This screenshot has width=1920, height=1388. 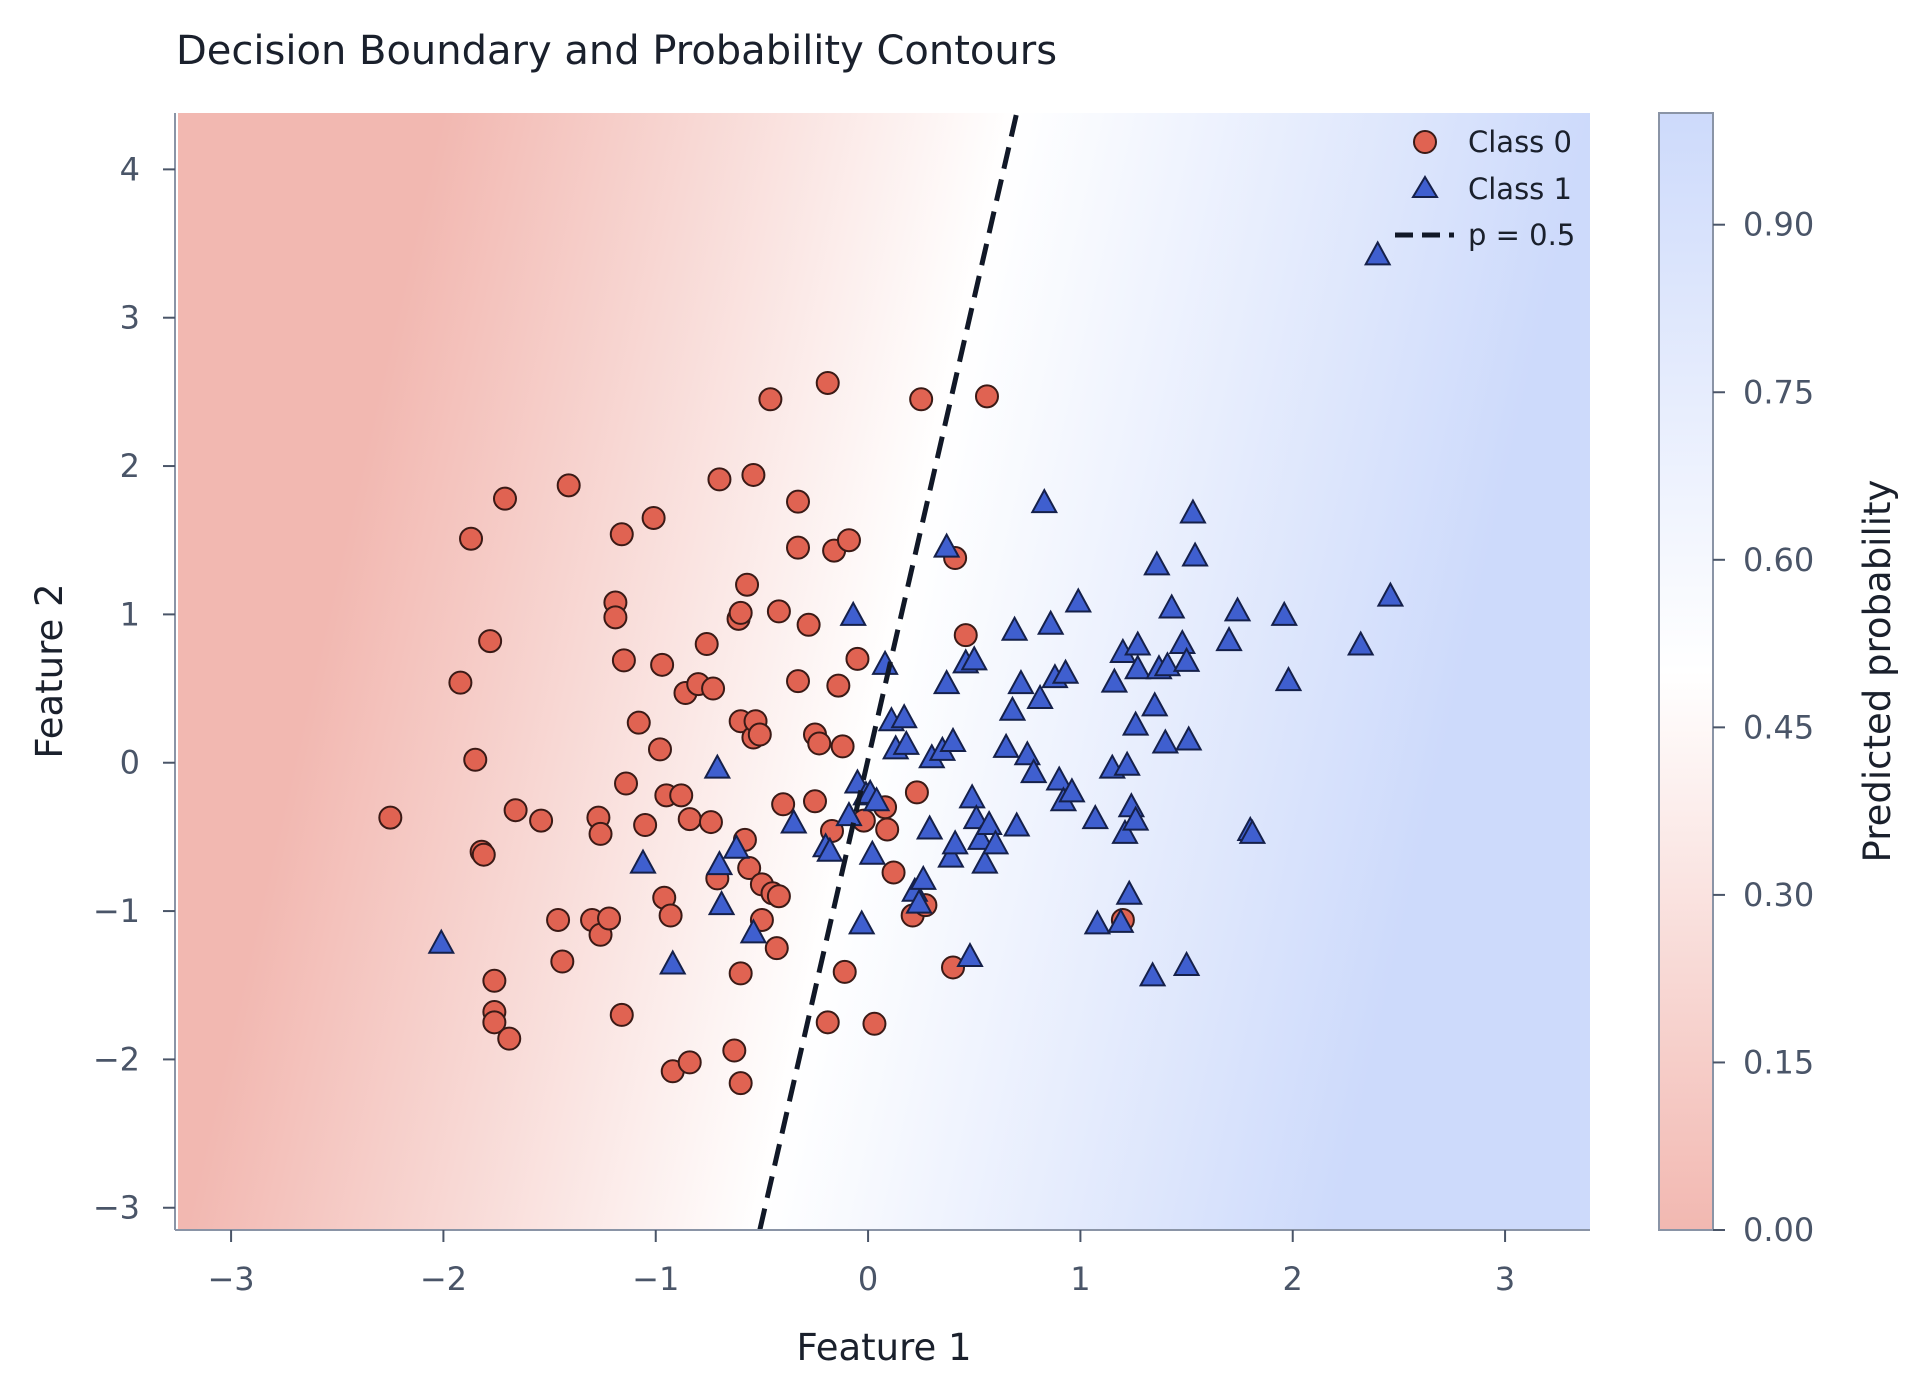 What do you see at coordinates (130, 318) in the screenshot?
I see `y-tick-label: 3` at bounding box center [130, 318].